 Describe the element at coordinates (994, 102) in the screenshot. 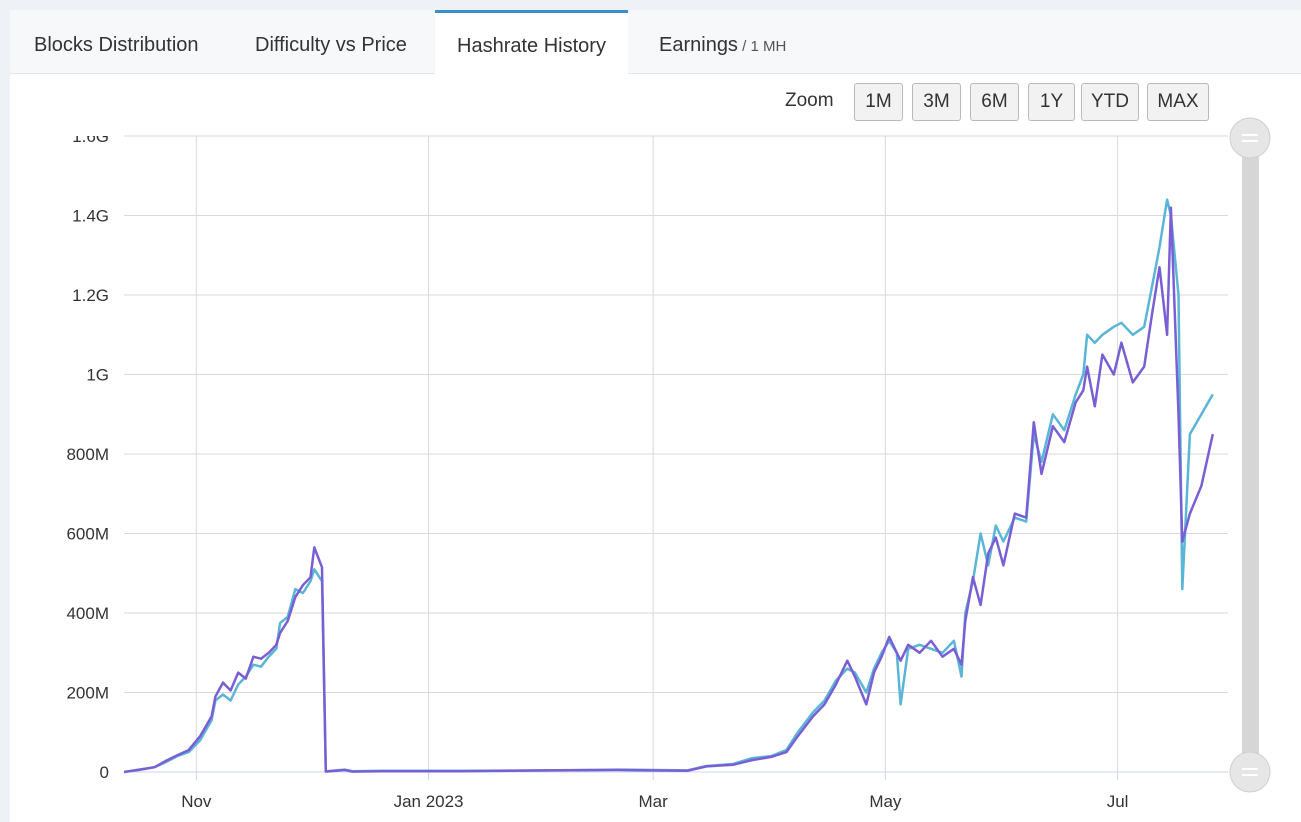

I see `zoom-6m-button: 6M` at that location.